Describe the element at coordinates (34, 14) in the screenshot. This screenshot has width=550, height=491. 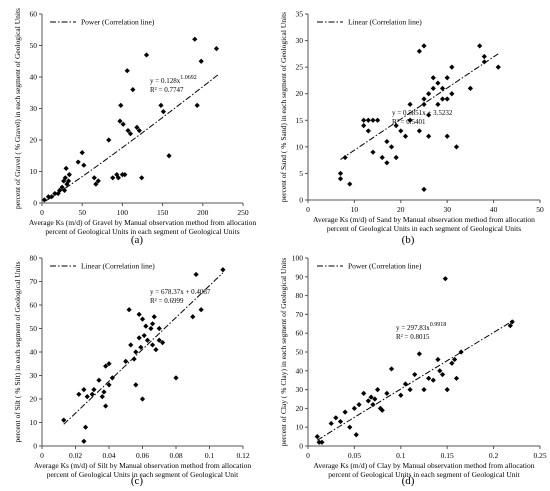
I see `y-tick-label: 60` at that location.